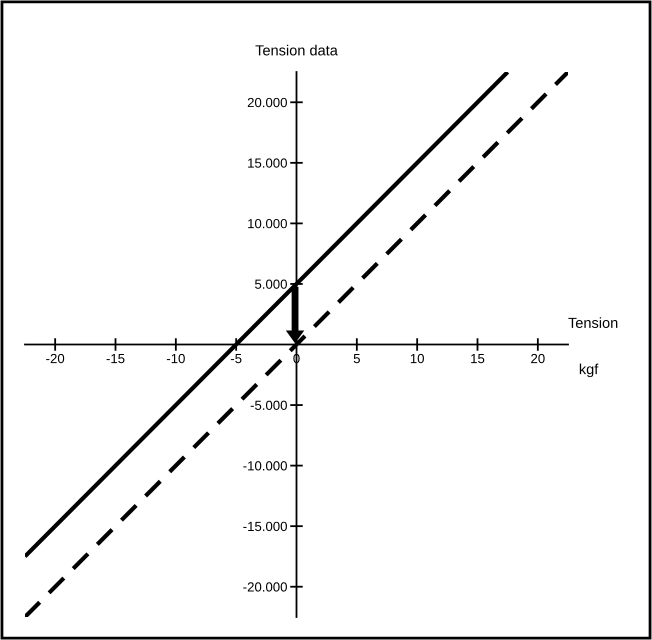  Describe the element at coordinates (265, 527) in the screenshot. I see `y-tick-label: -15.000` at that location.